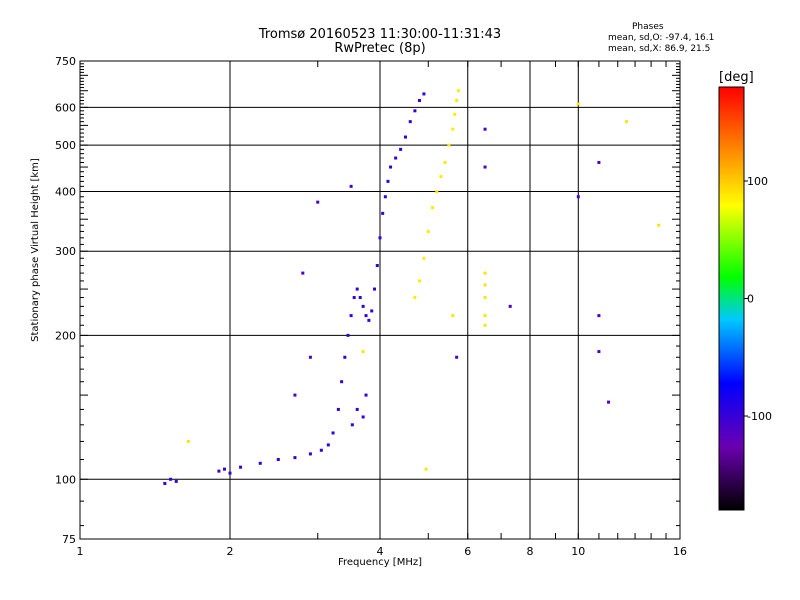 The image size is (800, 600). What do you see at coordinates (65, 61) in the screenshot?
I see `y-tick-label: 750` at bounding box center [65, 61].